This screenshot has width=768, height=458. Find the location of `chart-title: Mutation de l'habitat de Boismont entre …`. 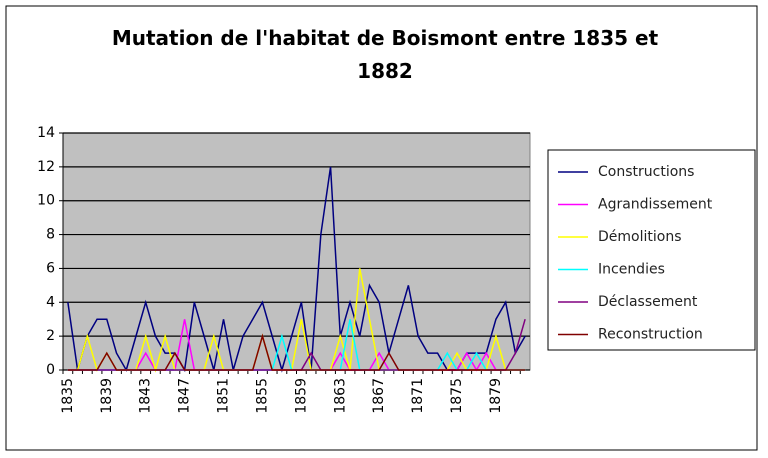

chart-title: Mutation de l'habitat de Boismont entre … is located at coordinates (385, 54).